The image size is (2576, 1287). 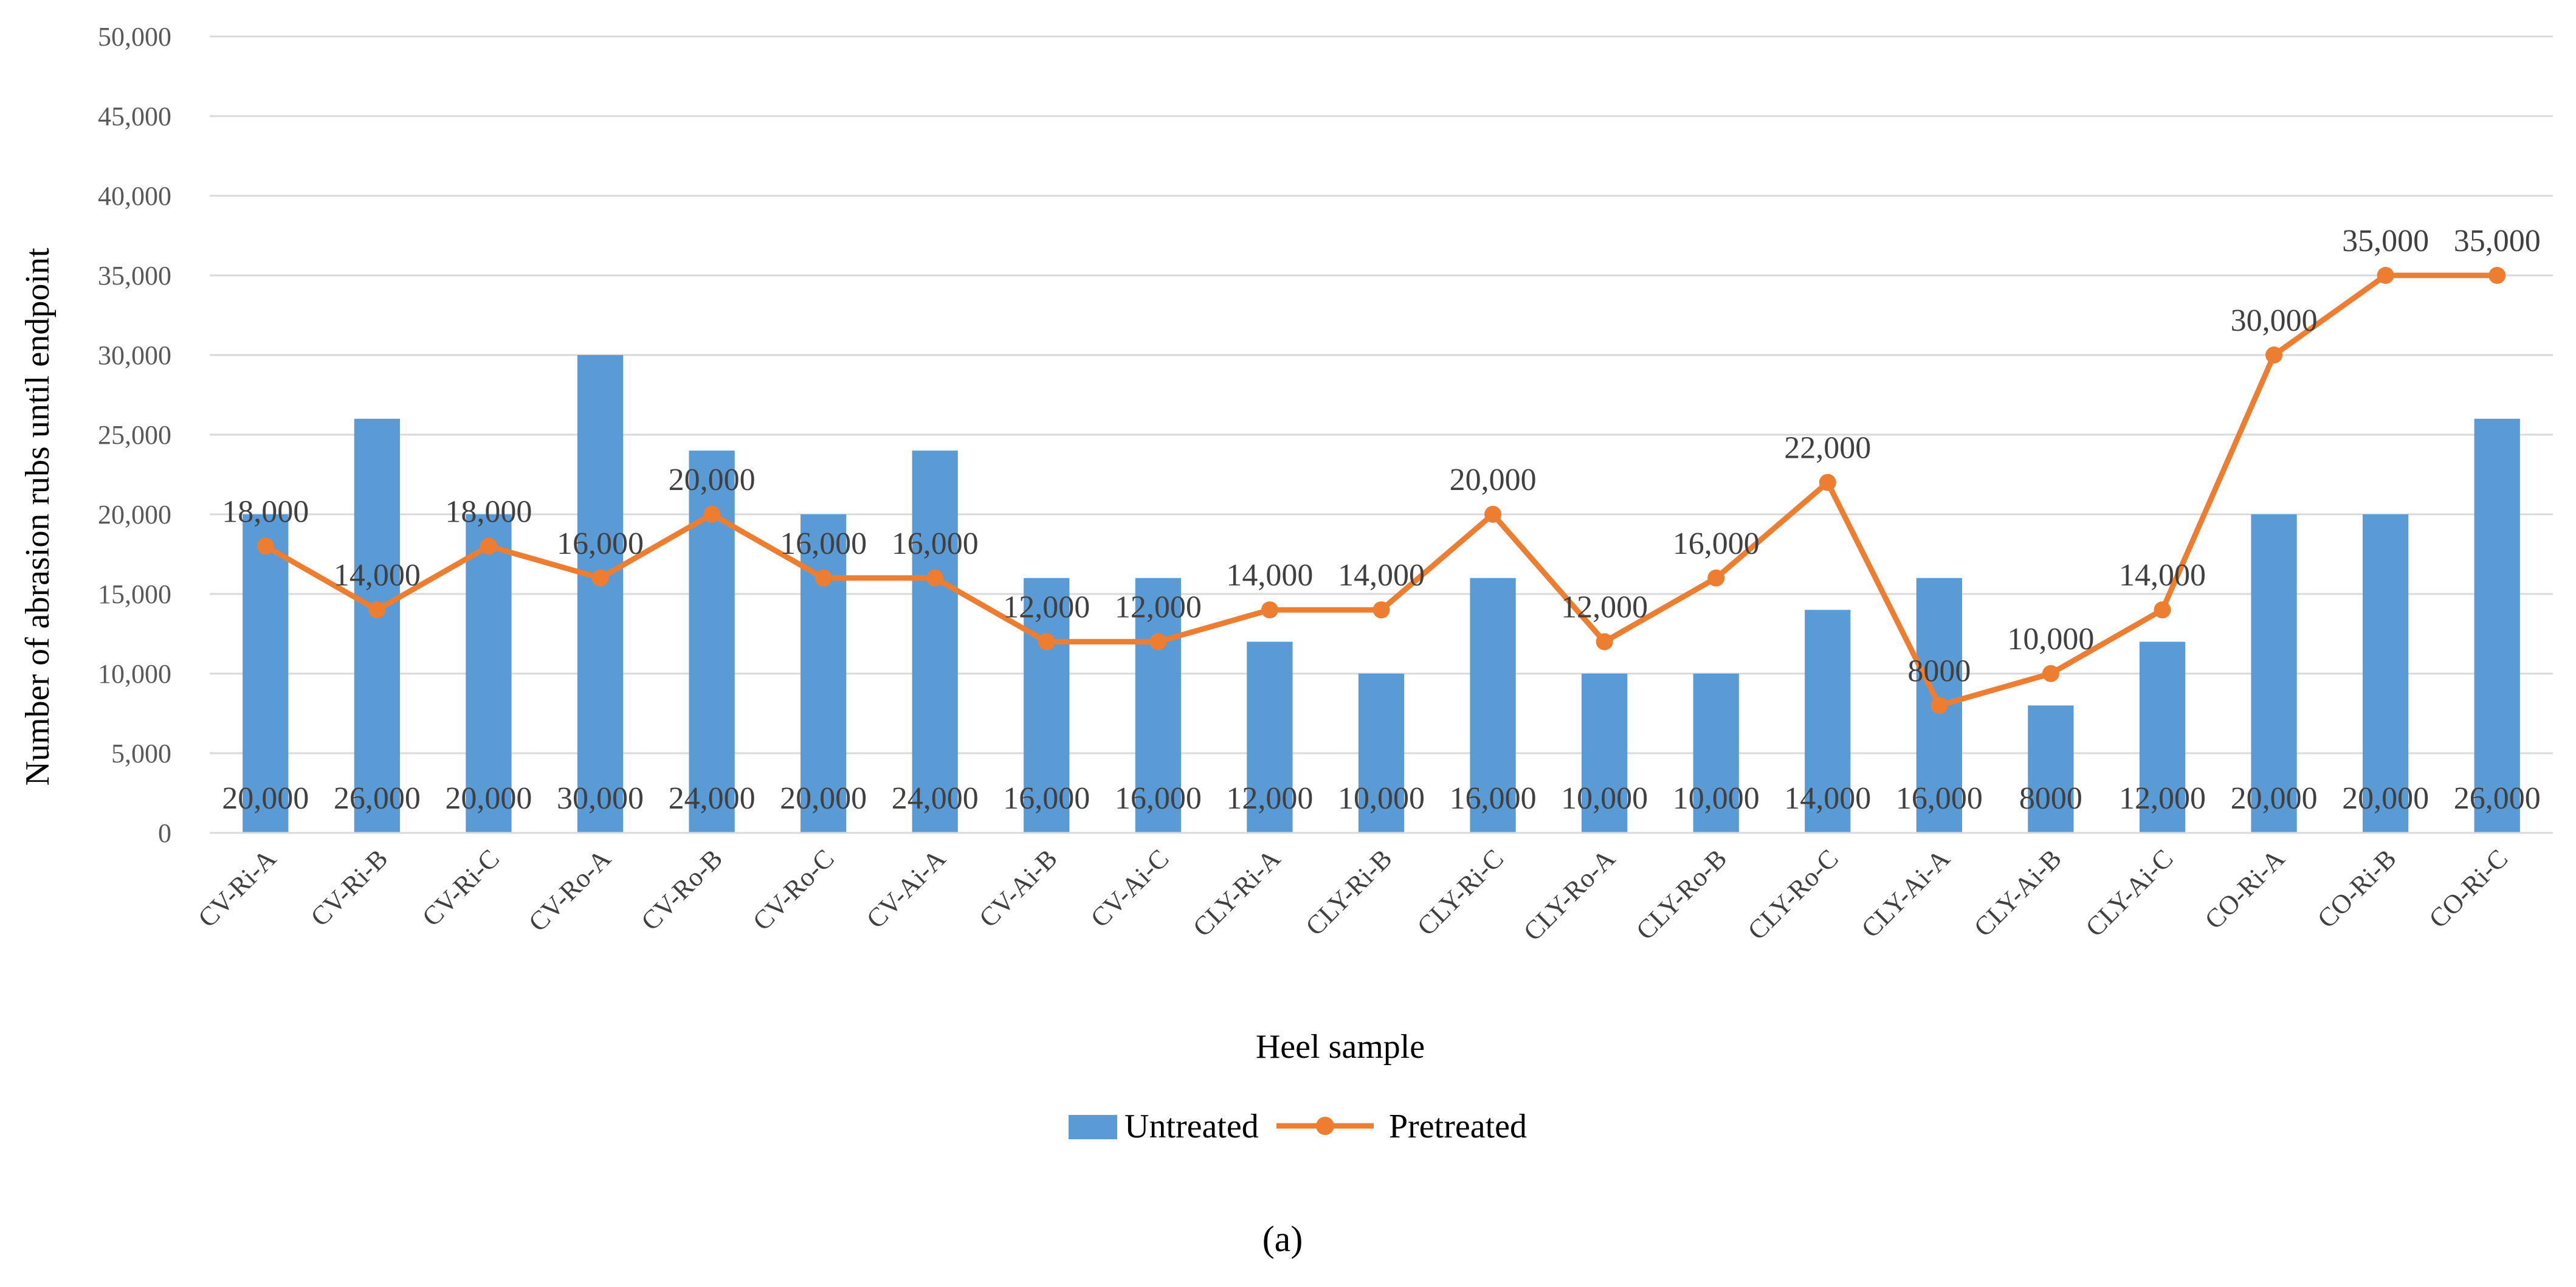 I want to click on x-tick-label: CLY-Ro-A, so click(x=1569, y=895).